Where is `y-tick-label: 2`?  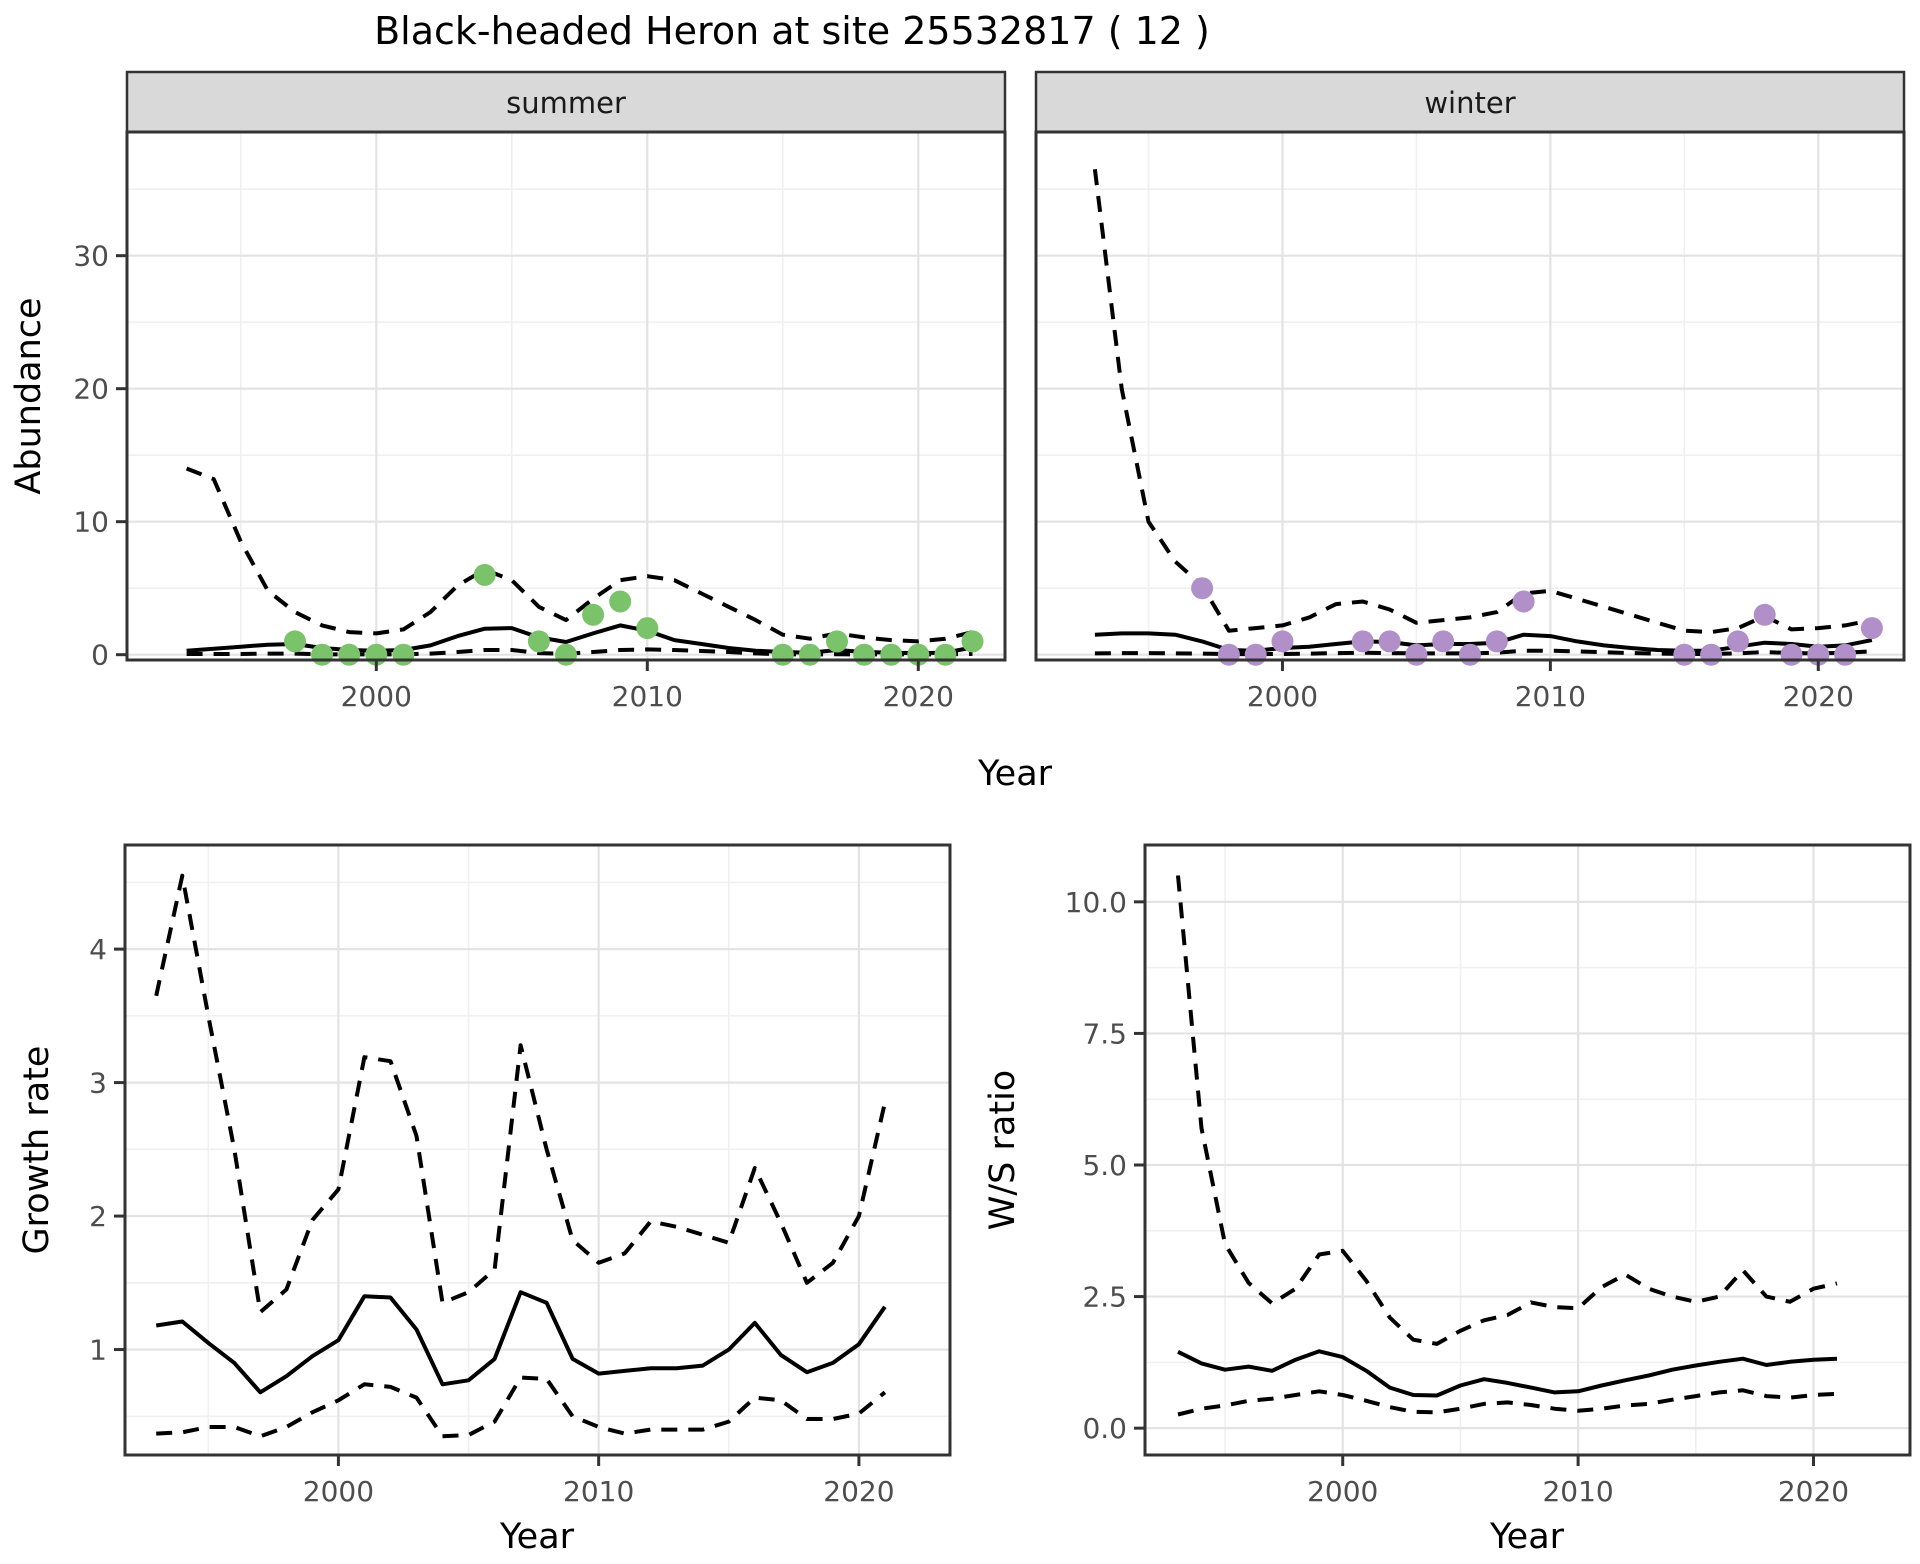 y-tick-label: 2 is located at coordinates (98, 1216).